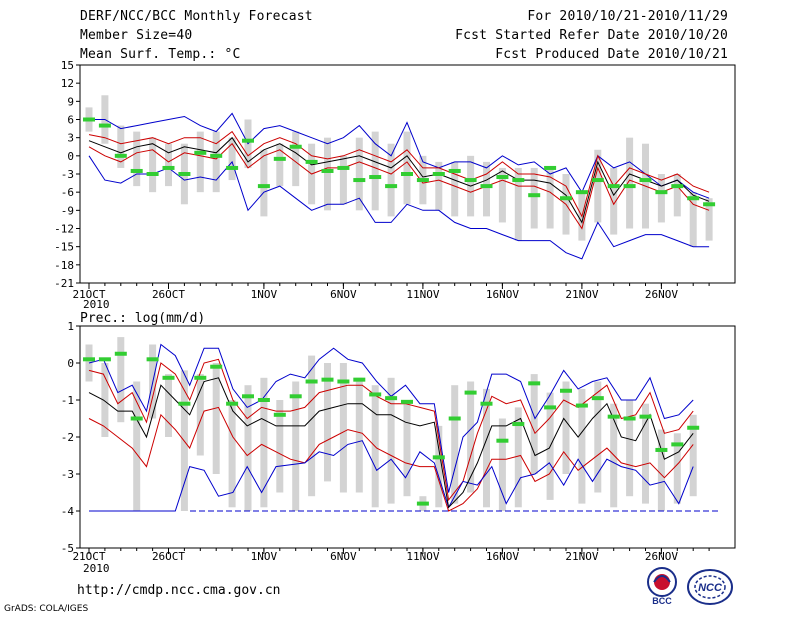 The image size is (800, 618). What do you see at coordinates (67, 400) in the screenshot?
I see `y-tick-label: -1` at bounding box center [67, 400].